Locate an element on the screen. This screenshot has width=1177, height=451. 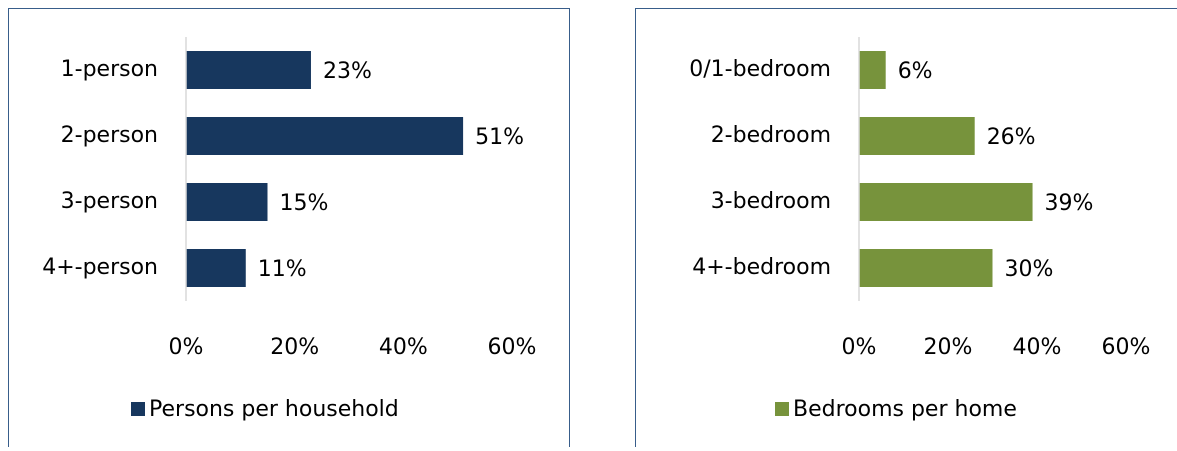
legend-label: Bedrooms per home is located at coordinates (905, 409).